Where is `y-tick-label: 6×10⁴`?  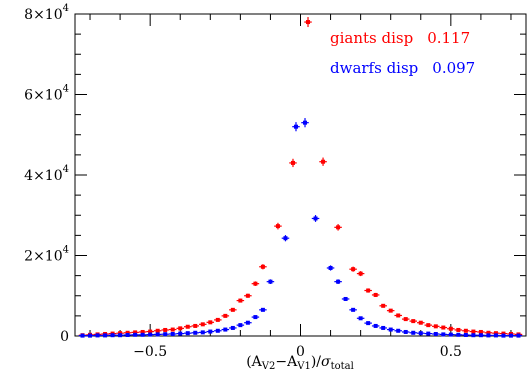
y-tick-label: 6×10⁴ is located at coordinates (46, 94).